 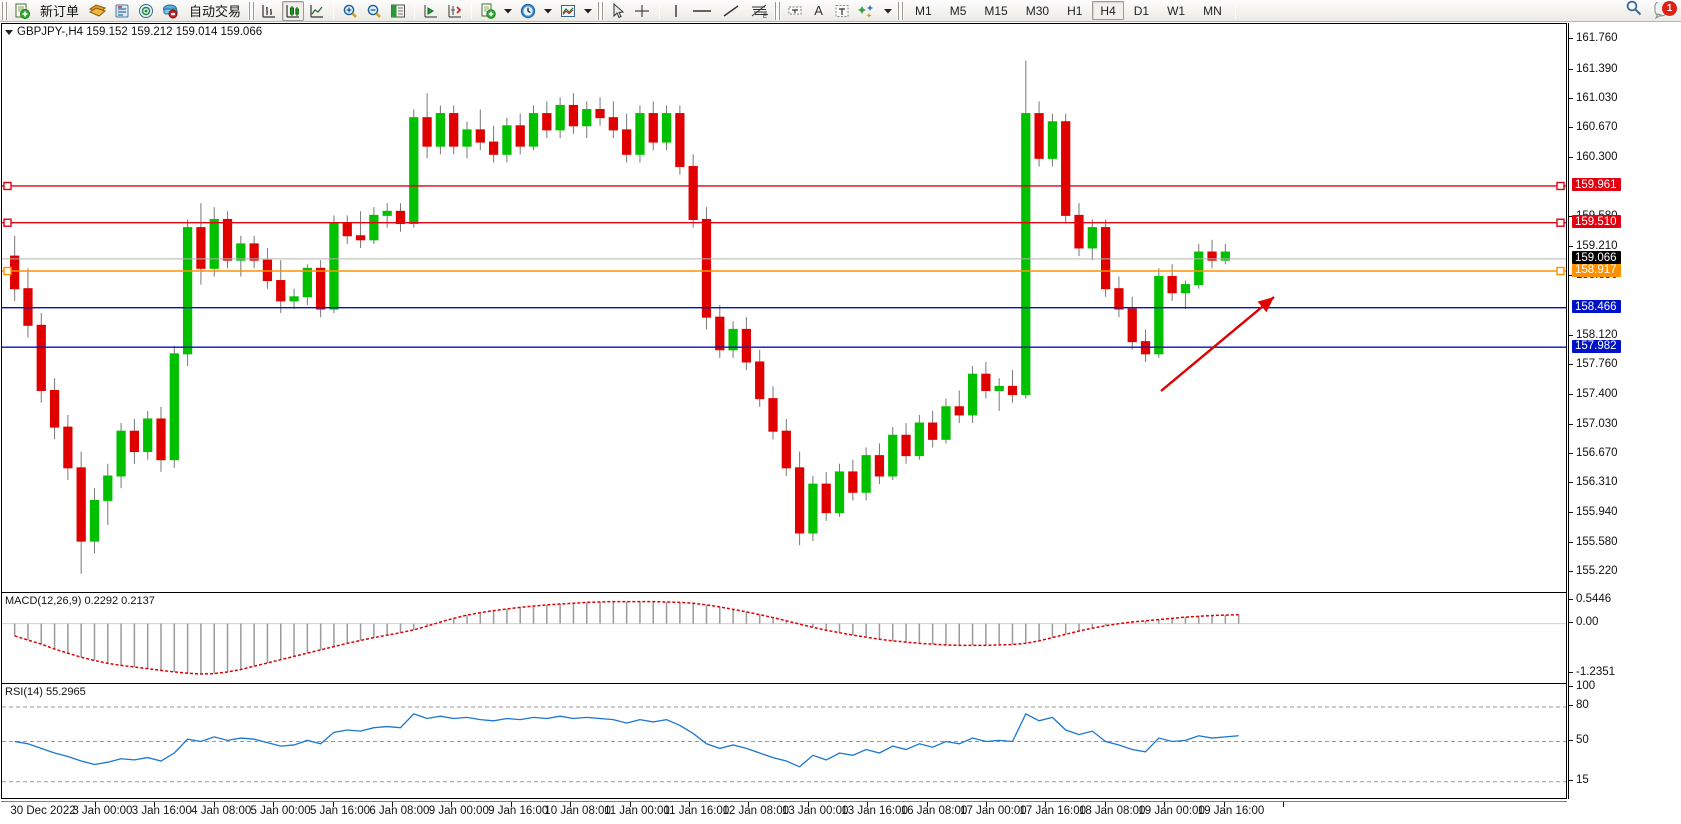 I want to click on time-tick-label: 11 Jan 16:00, so click(x=696, y=811).